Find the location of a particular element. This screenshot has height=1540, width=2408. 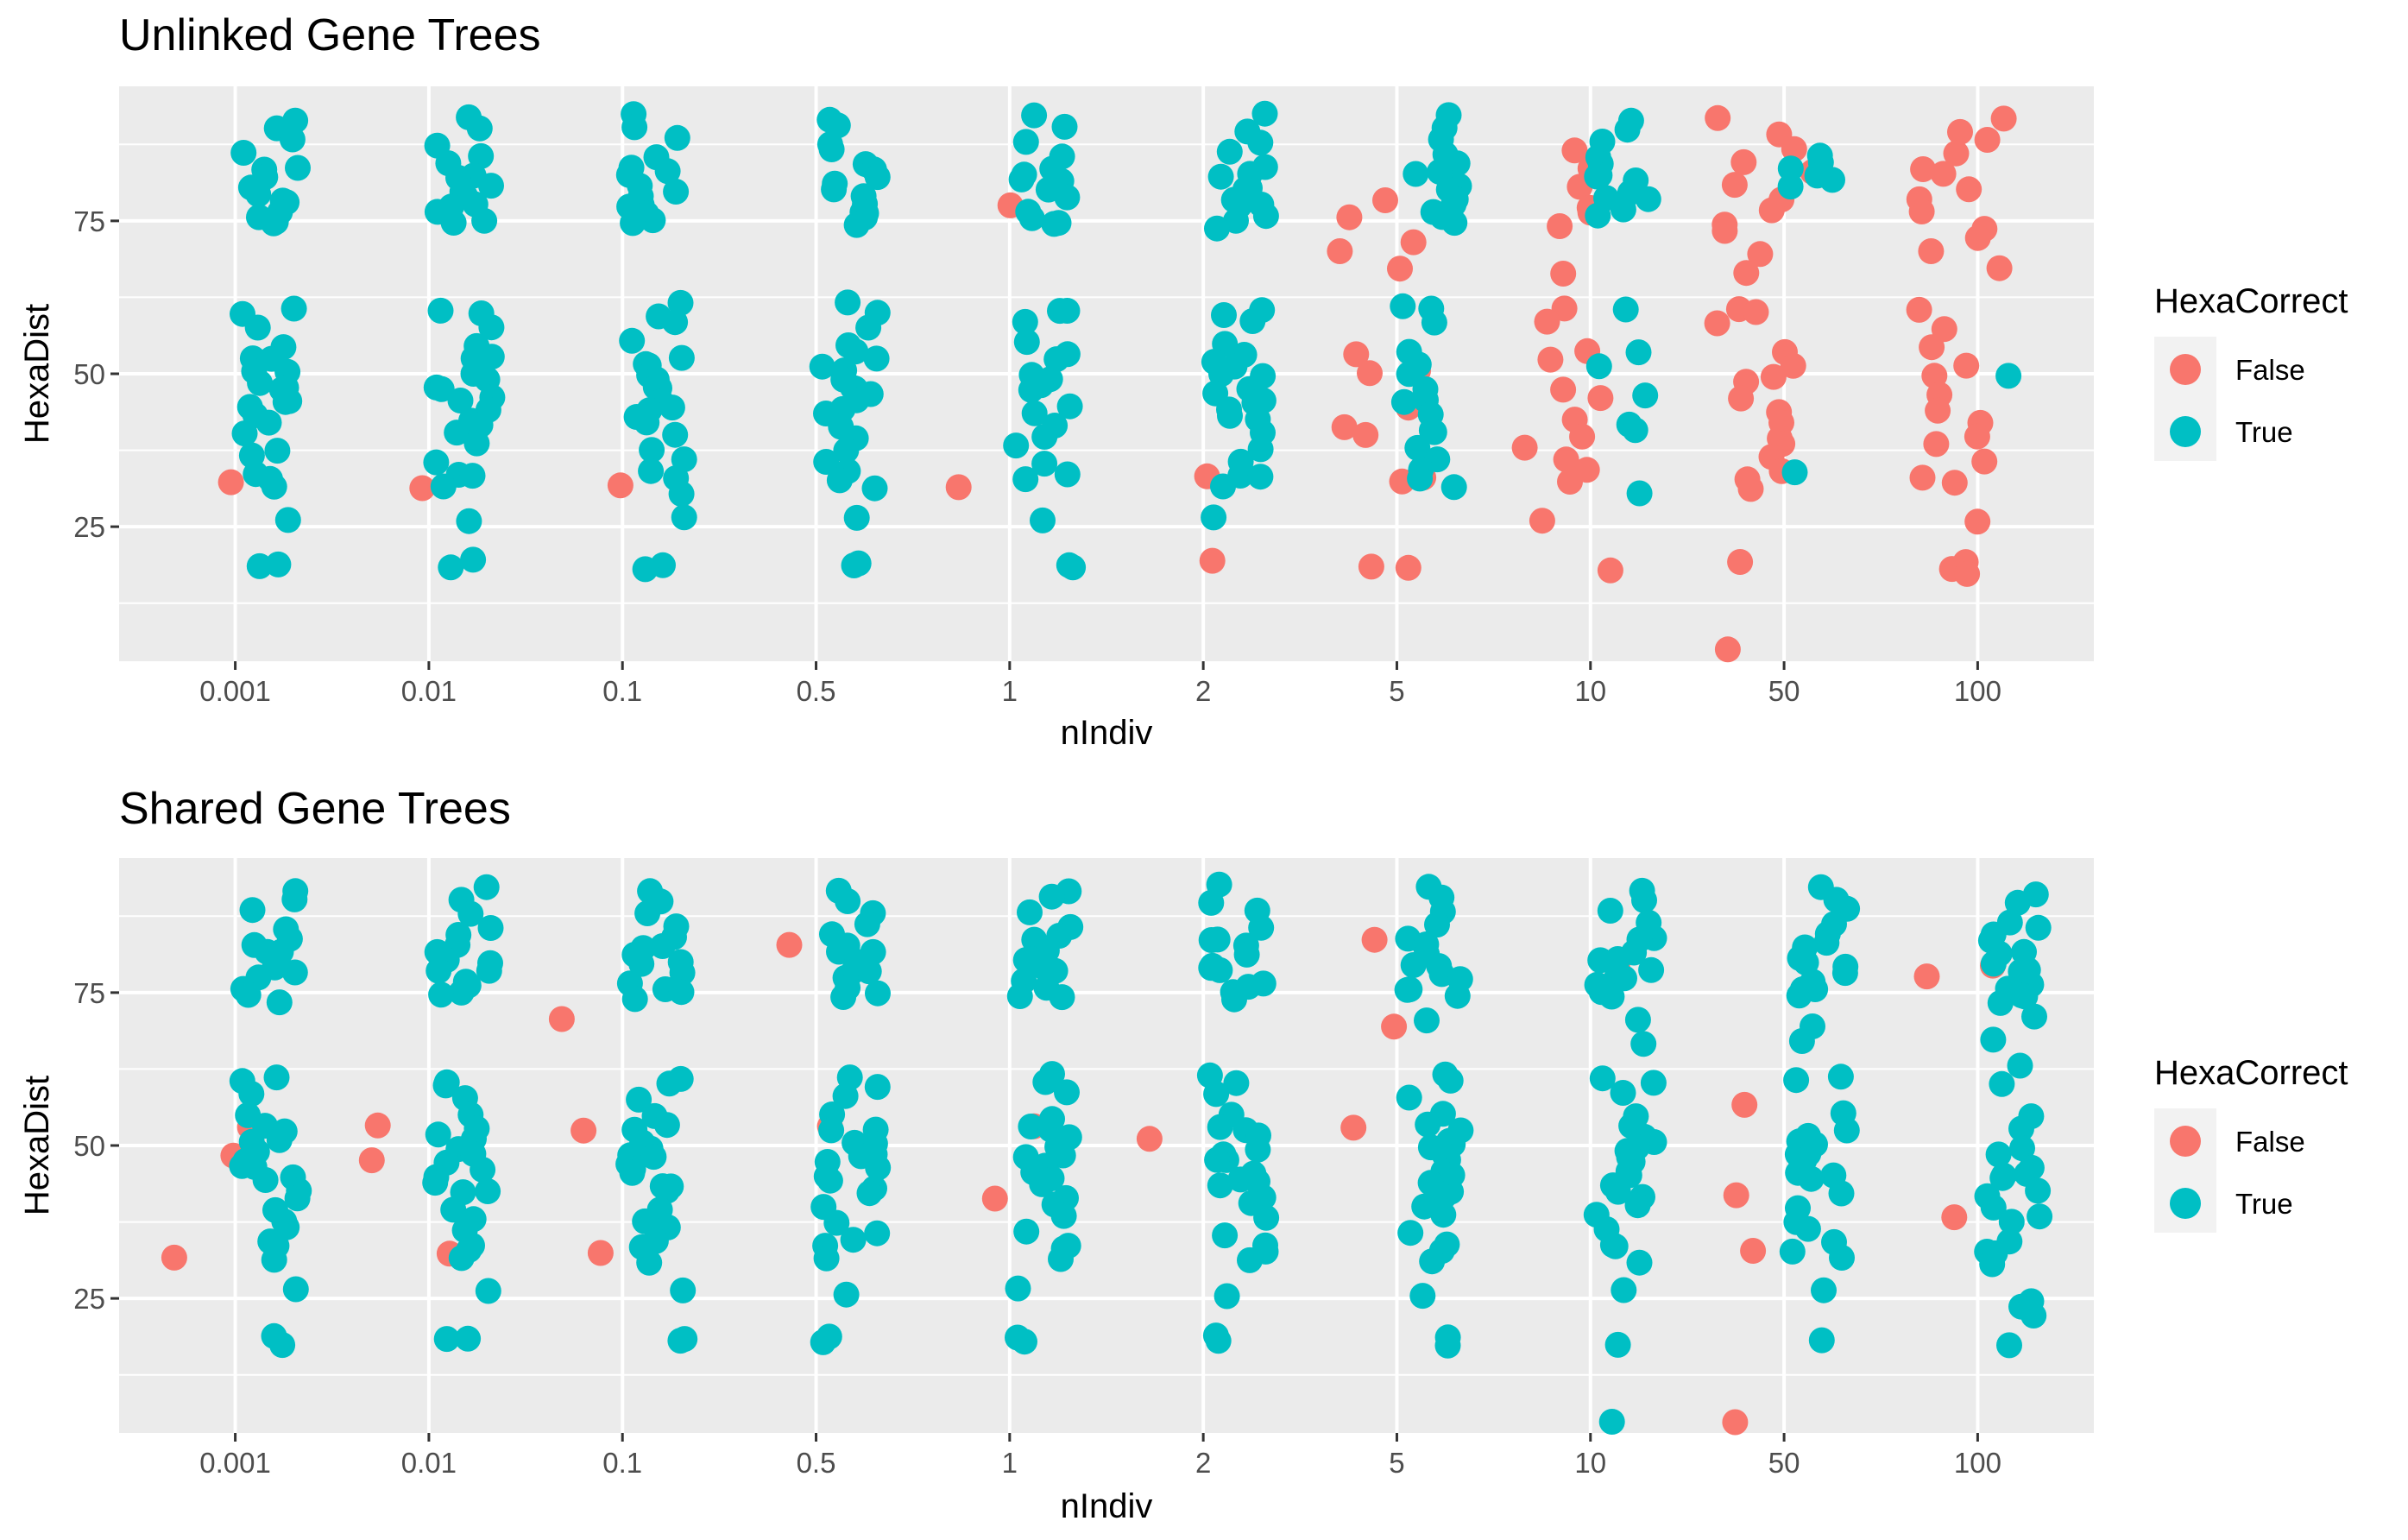

plot-title: Unlinked Gene Trees is located at coordinates (330, 35).